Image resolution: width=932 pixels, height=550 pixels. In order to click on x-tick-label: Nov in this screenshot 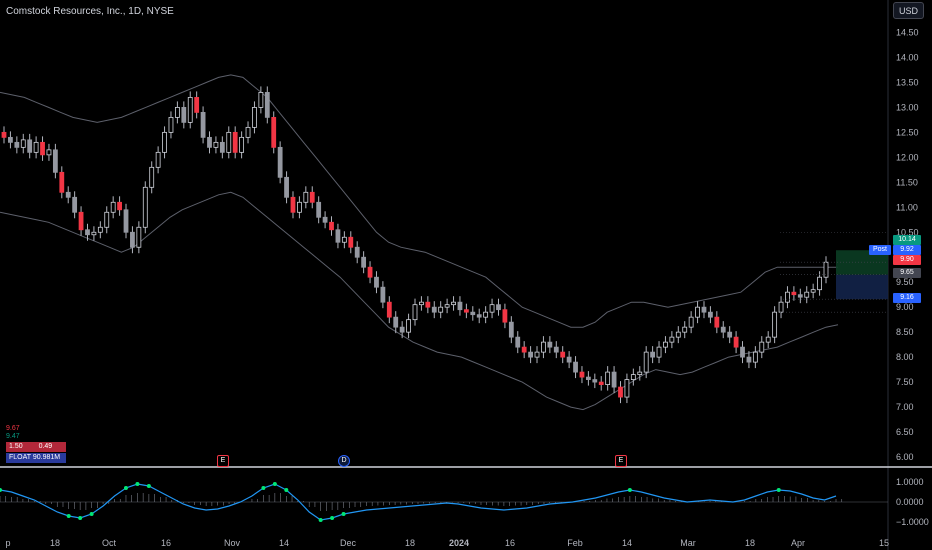, I will do `click(232, 543)`.